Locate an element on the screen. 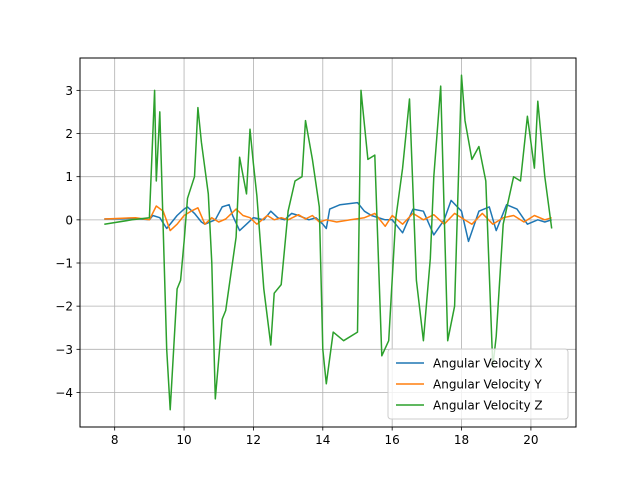 The height and width of the screenshot is (480, 640). x-tick-label: 12 is located at coordinates (253, 440).